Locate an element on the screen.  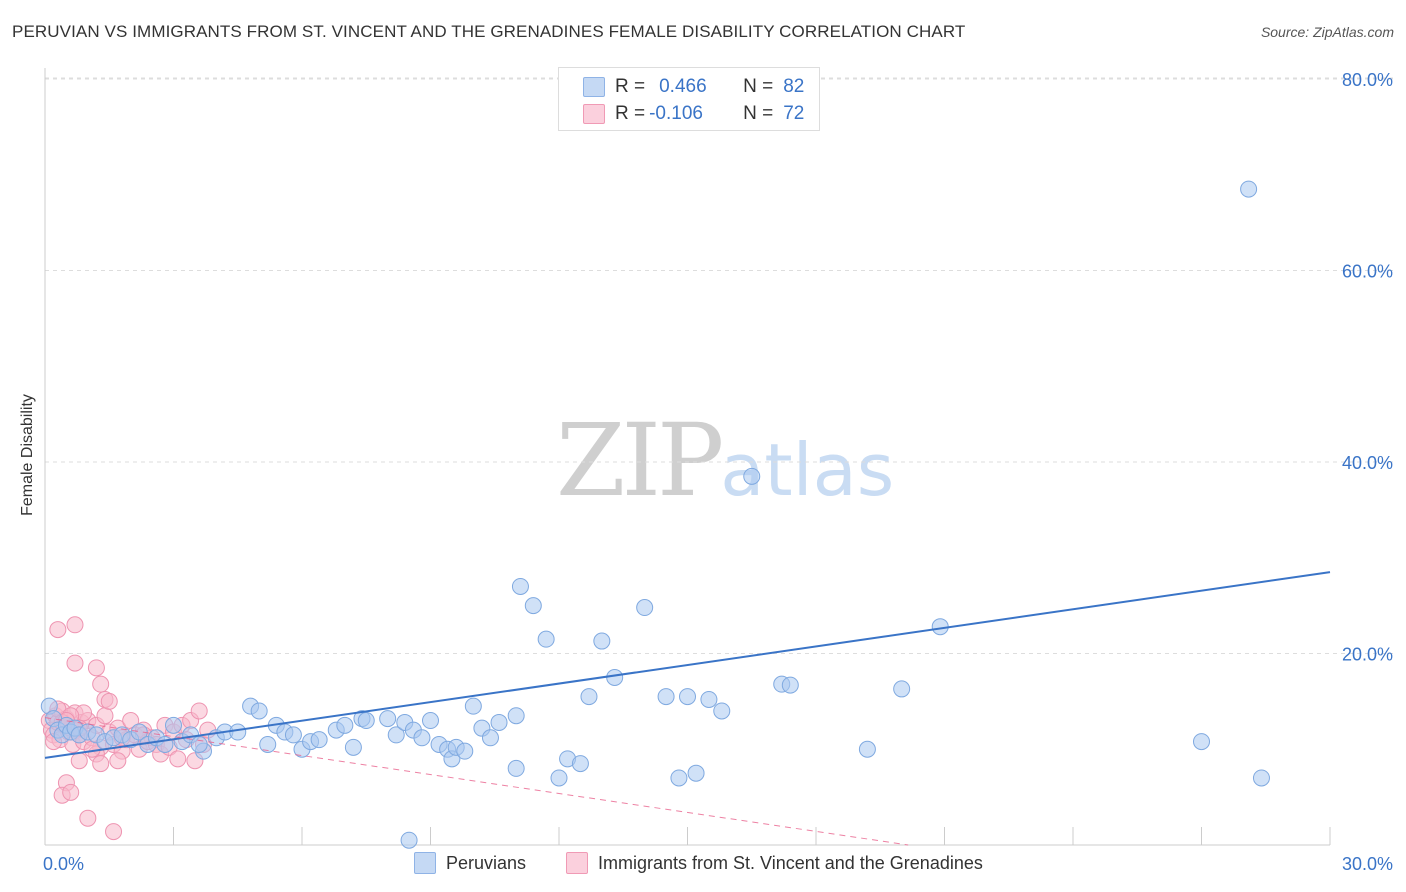
correlation-legend: R = 0.466 N = 82 R = -0.106 N = 72 is located at coordinates (689, 99).